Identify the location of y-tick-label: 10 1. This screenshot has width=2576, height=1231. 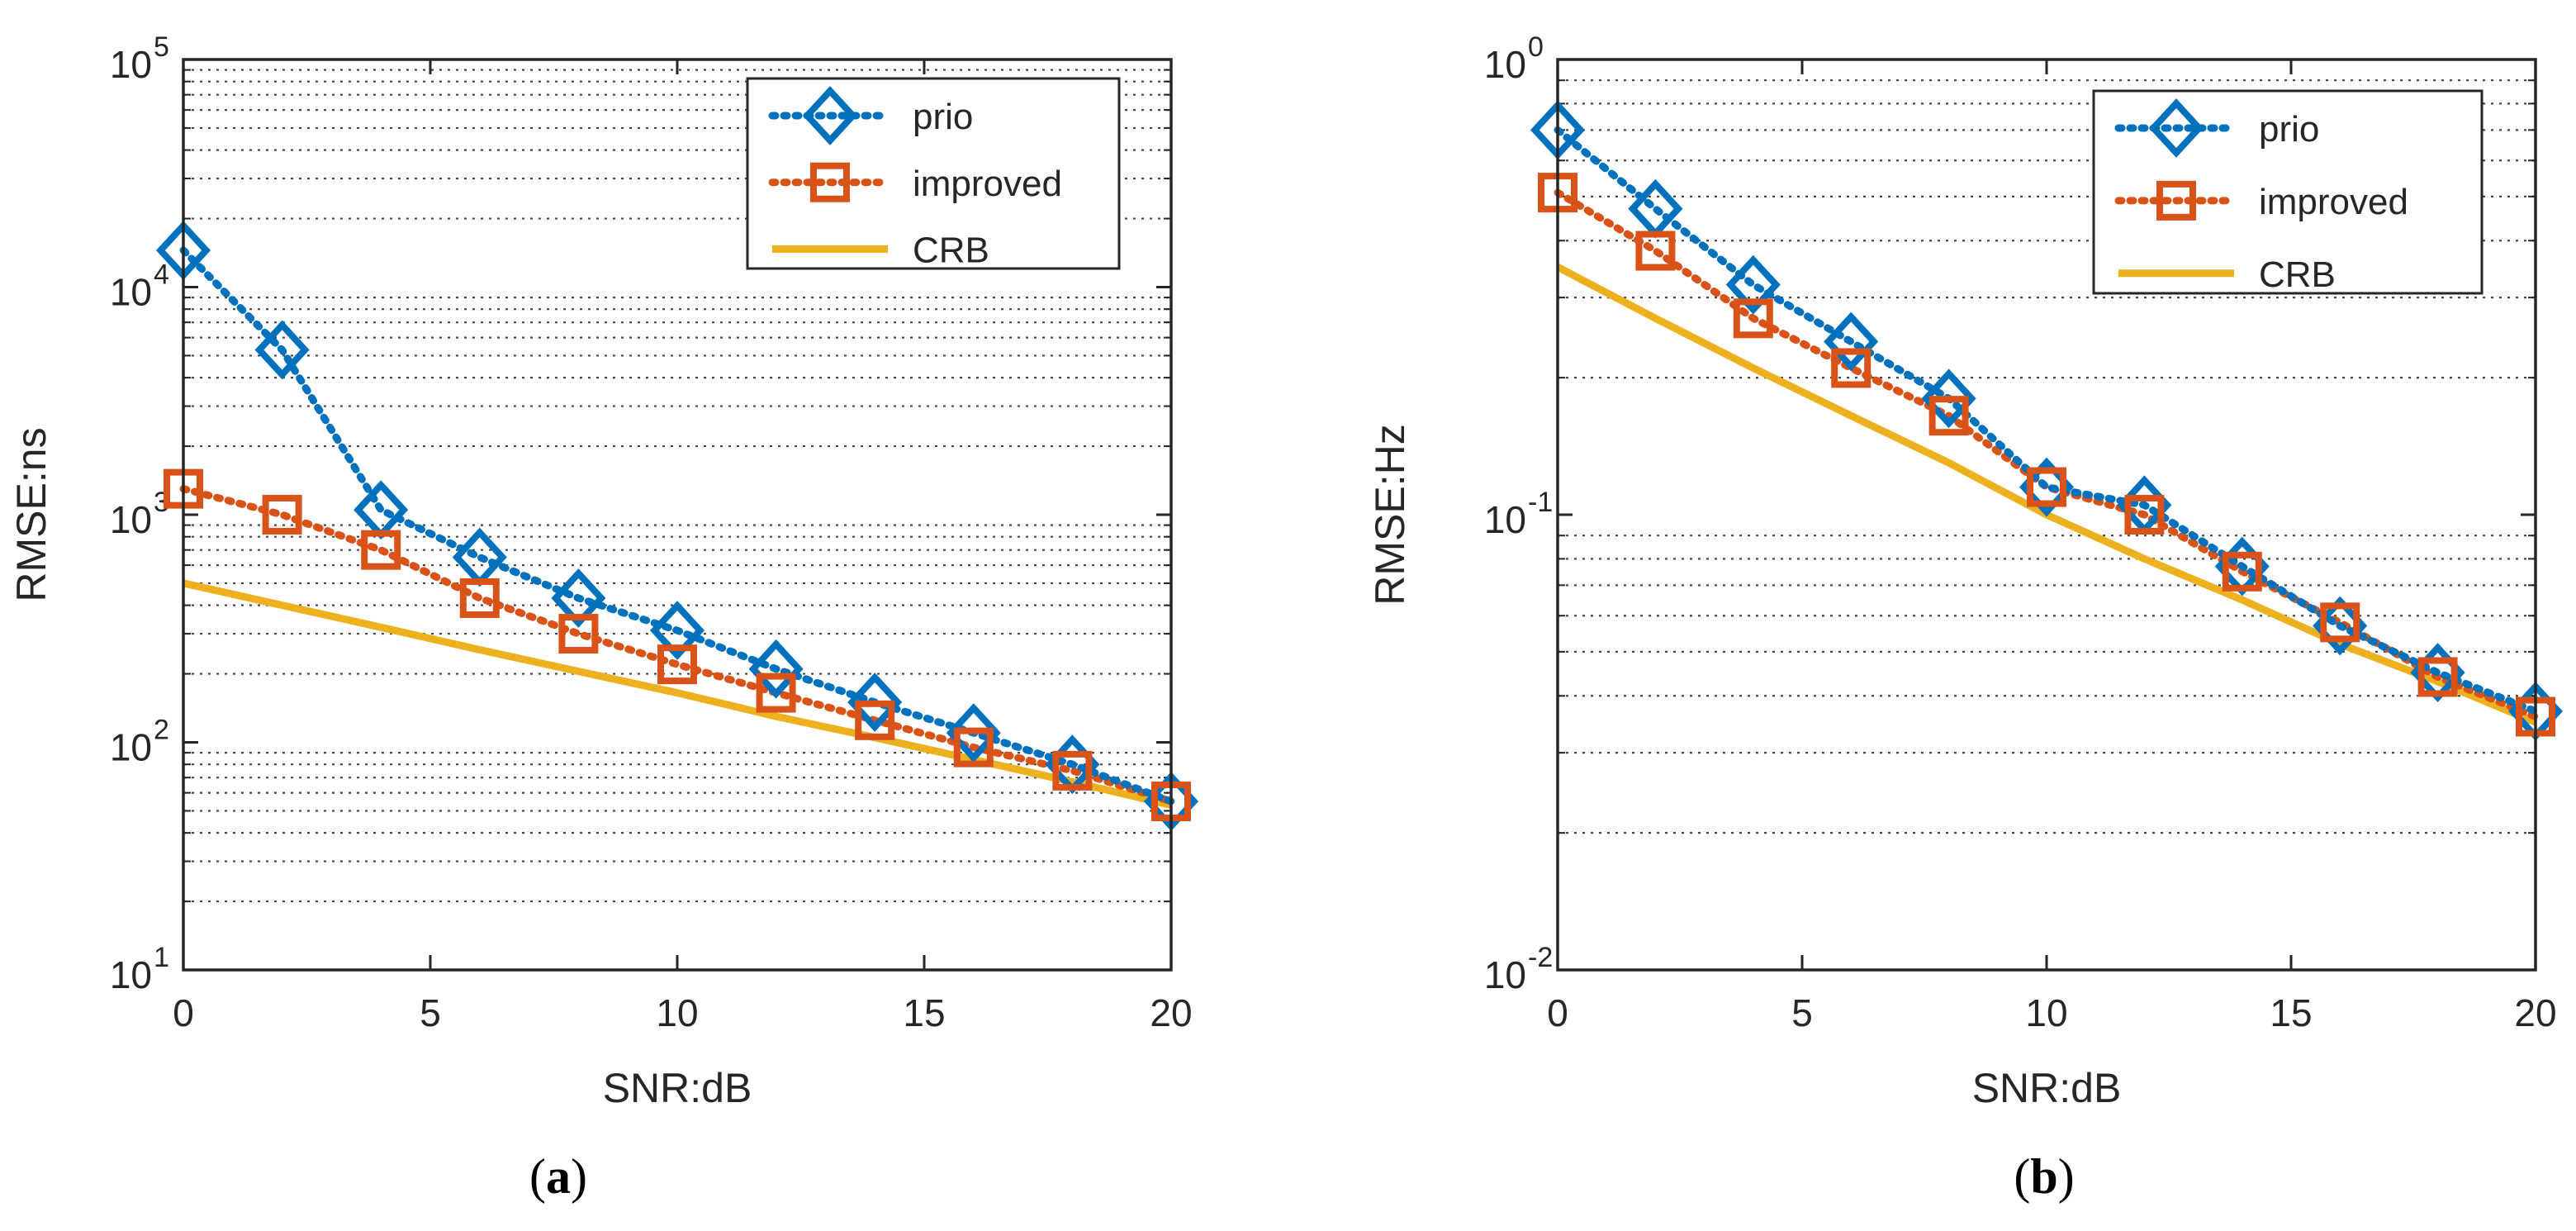
(139, 969).